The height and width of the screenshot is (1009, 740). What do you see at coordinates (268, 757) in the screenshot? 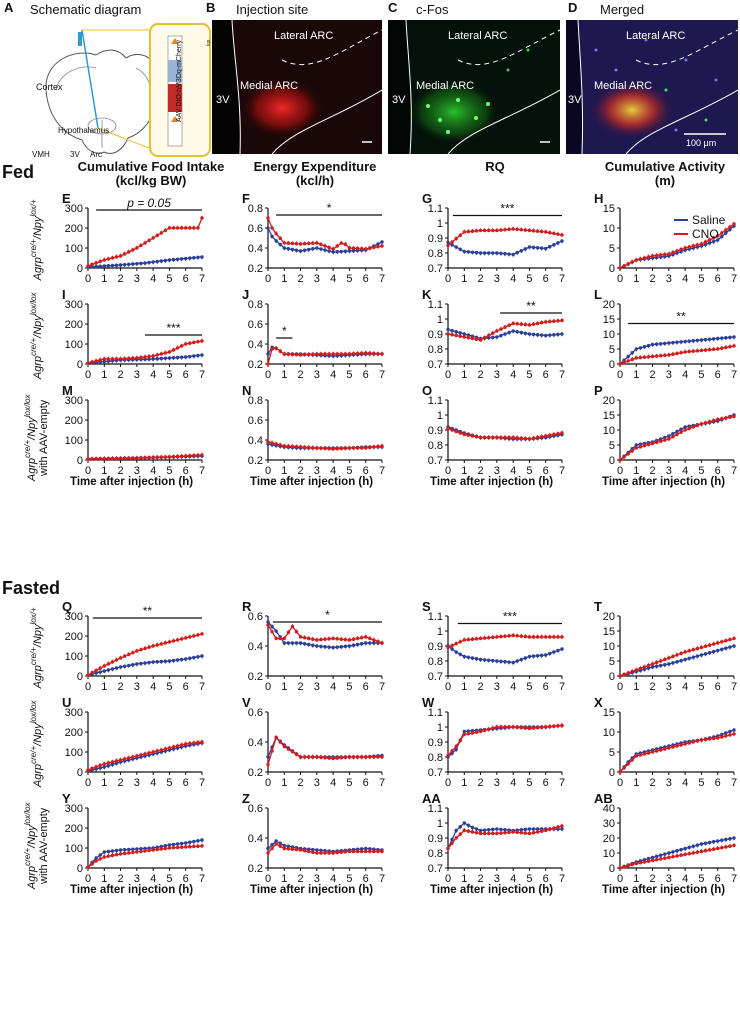
I see `point-saline-V` at bounding box center [268, 757].